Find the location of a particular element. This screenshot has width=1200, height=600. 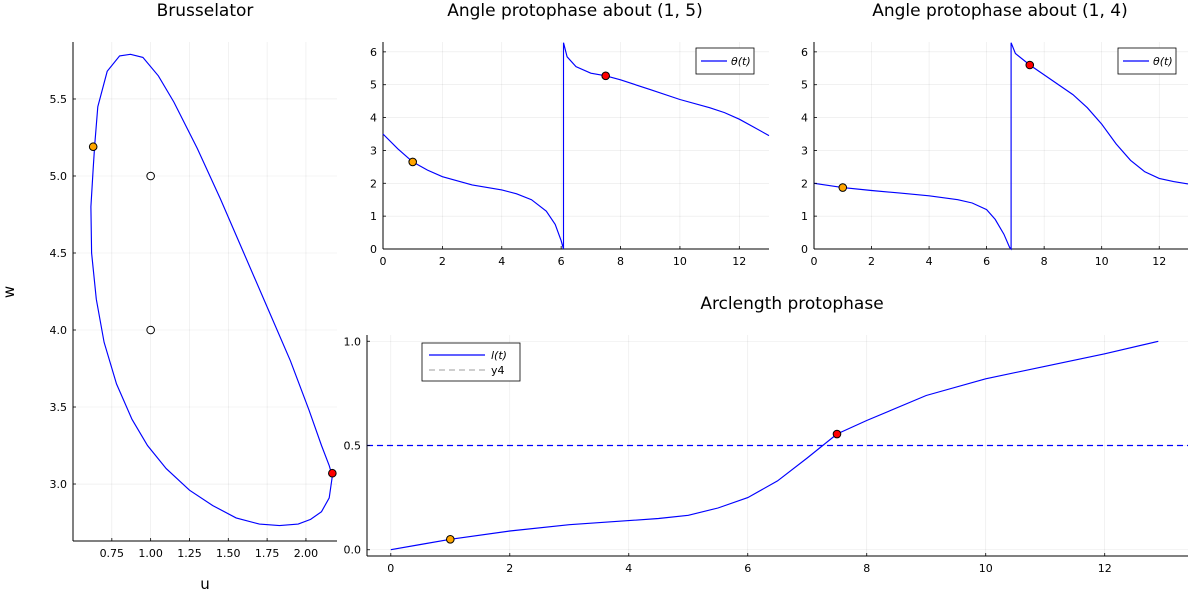

angle14-ytick-label-0: 0 is located at coordinates (804, 249).